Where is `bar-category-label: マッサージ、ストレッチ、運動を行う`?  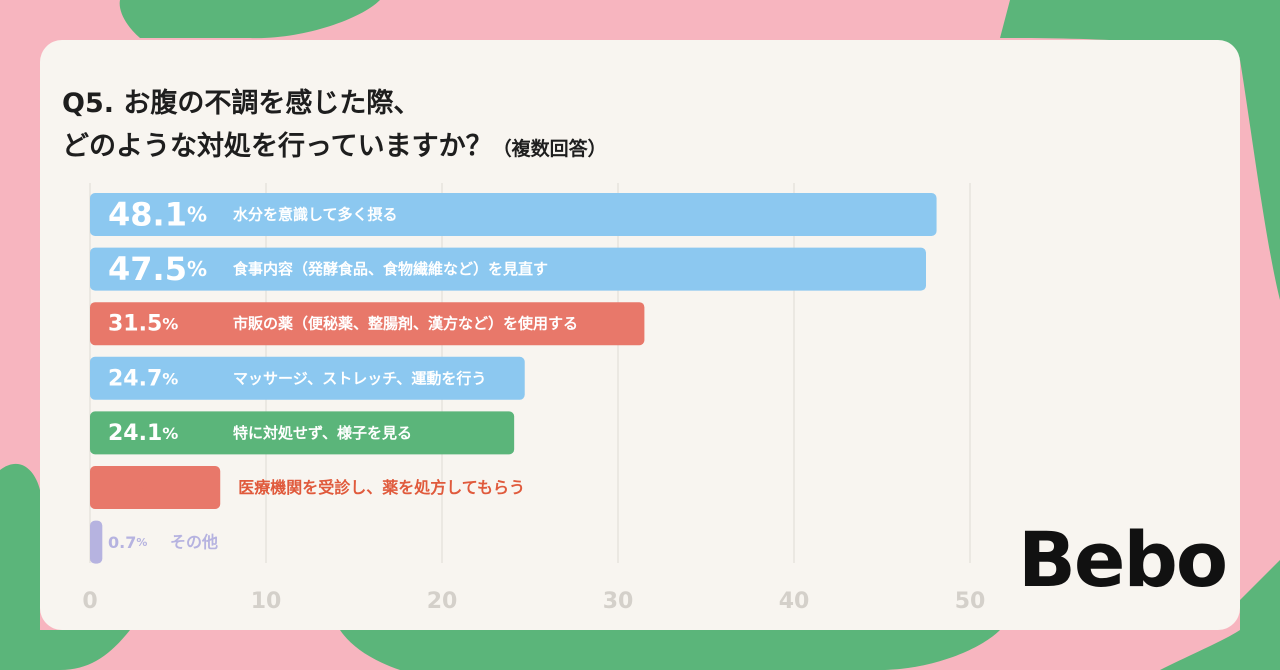 bar-category-label: マッサージ、ストレッチ、運動を行う is located at coordinates (359, 378).